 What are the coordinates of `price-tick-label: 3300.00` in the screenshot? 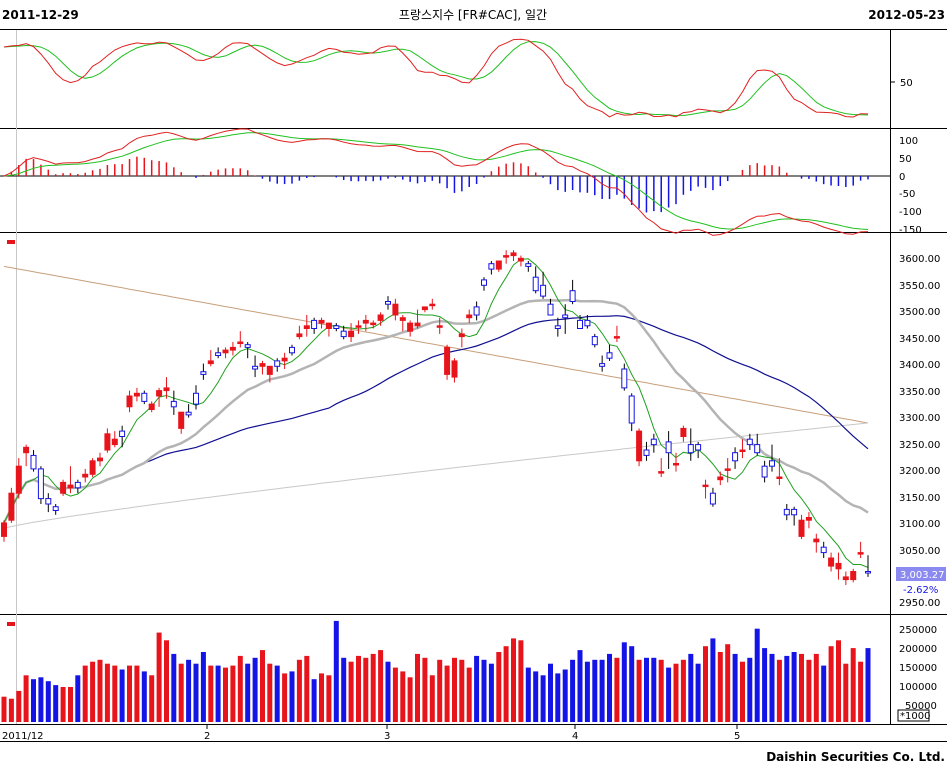 It's located at (919, 418).